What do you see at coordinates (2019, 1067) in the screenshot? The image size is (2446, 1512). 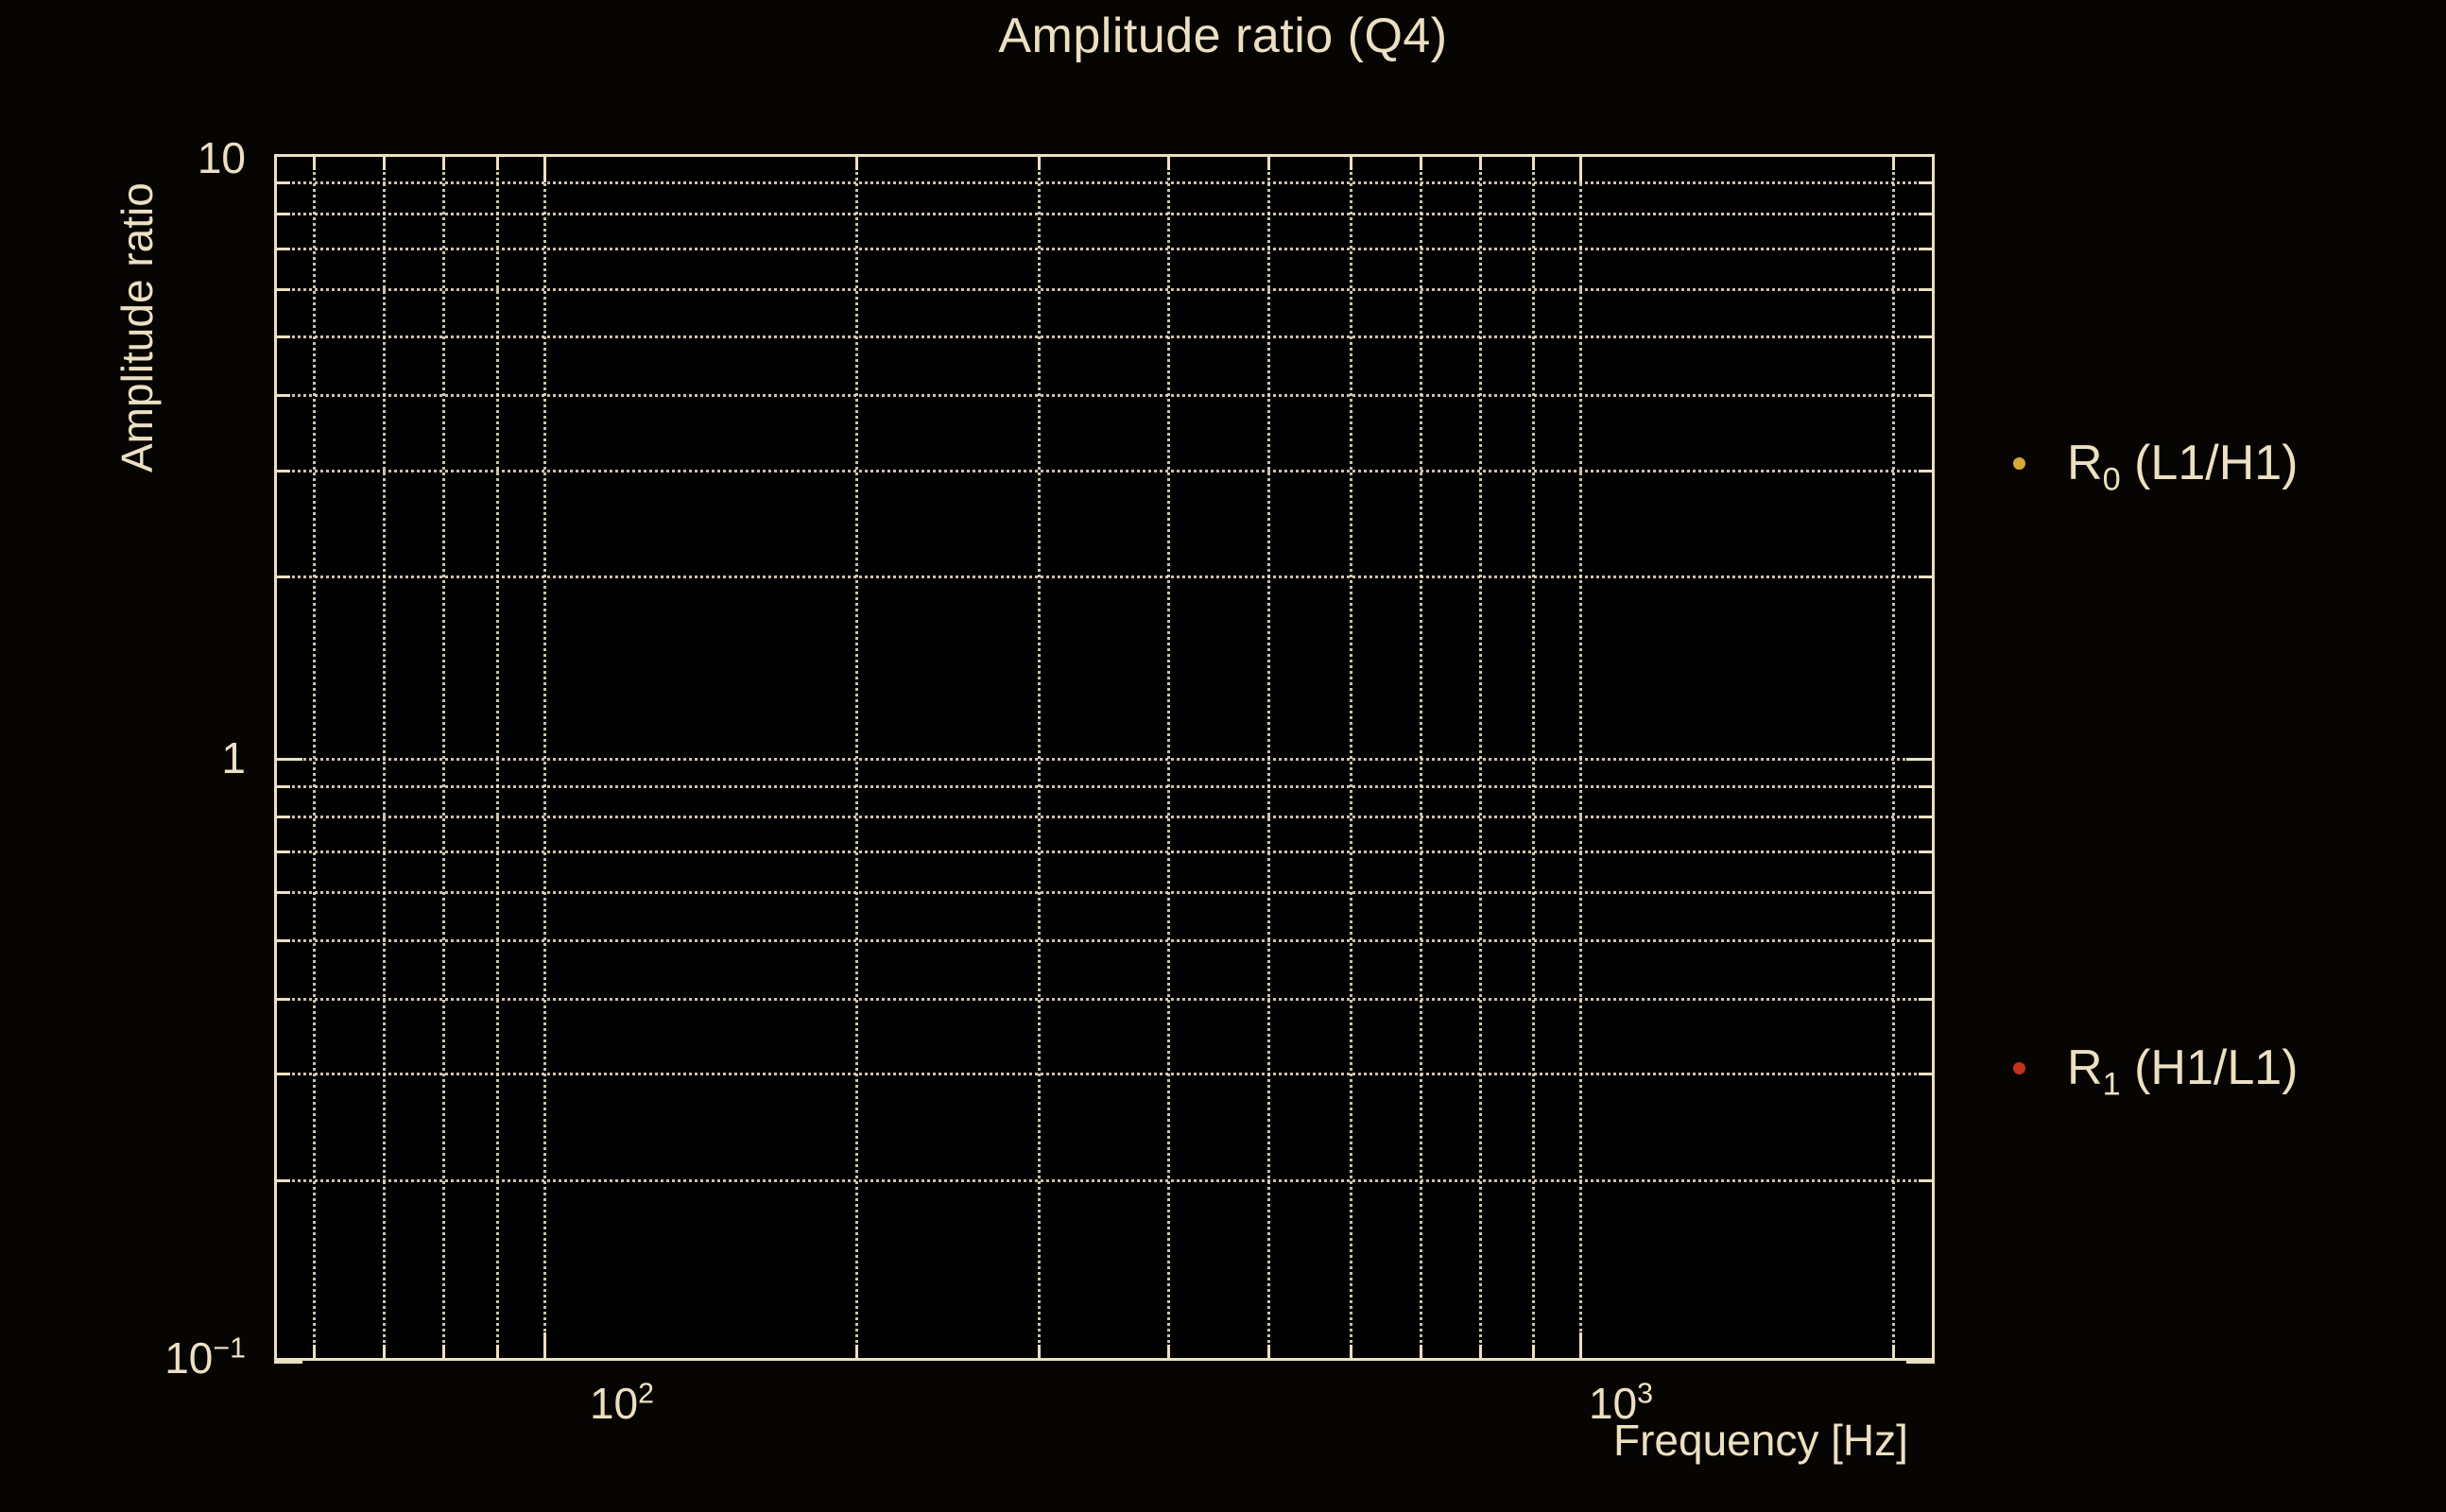 I see `legend-marker-r1-icon` at bounding box center [2019, 1067].